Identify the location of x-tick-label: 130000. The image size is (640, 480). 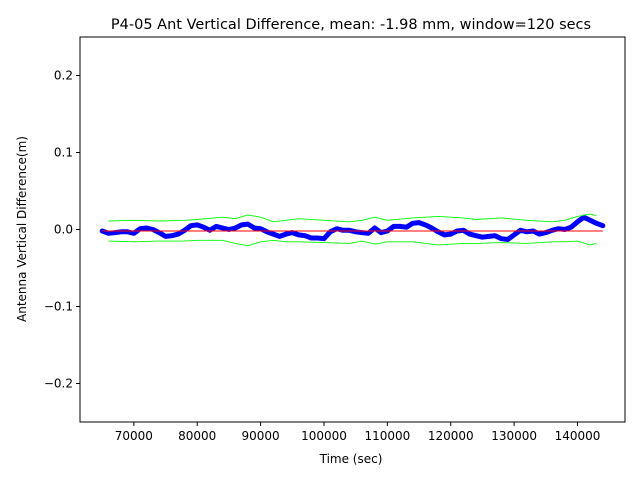
(514, 436).